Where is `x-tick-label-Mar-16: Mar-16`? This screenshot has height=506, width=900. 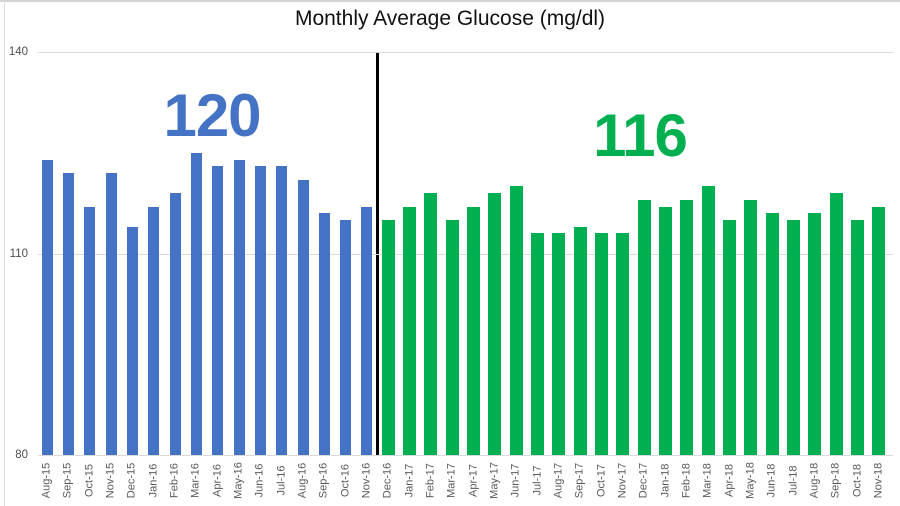 x-tick-label-Mar-16: Mar-16 is located at coordinates (195, 480).